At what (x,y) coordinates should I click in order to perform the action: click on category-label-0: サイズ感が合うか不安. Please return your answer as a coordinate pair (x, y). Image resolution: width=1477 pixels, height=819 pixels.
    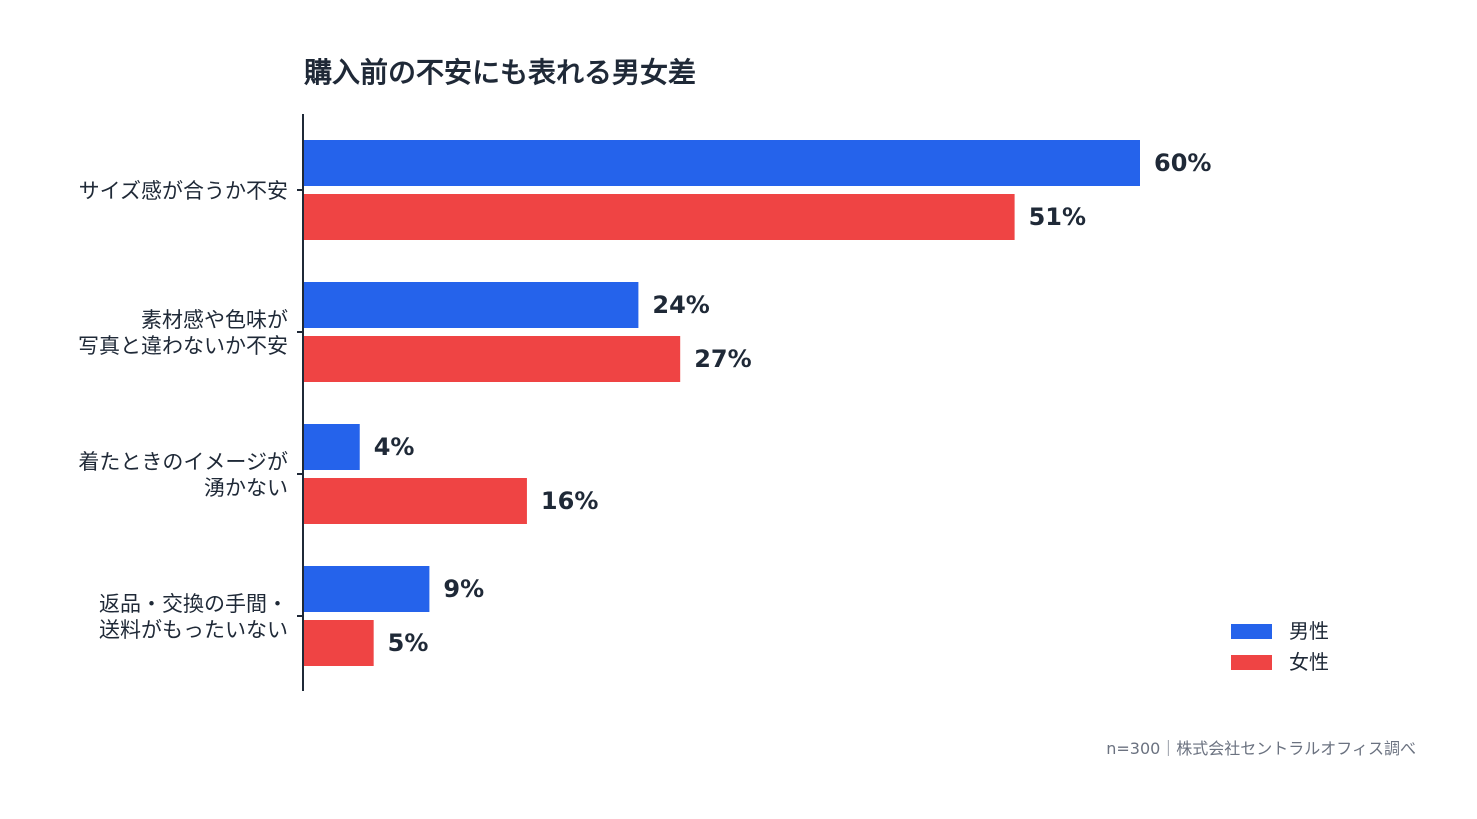
    Looking at the image, I should click on (183, 191).